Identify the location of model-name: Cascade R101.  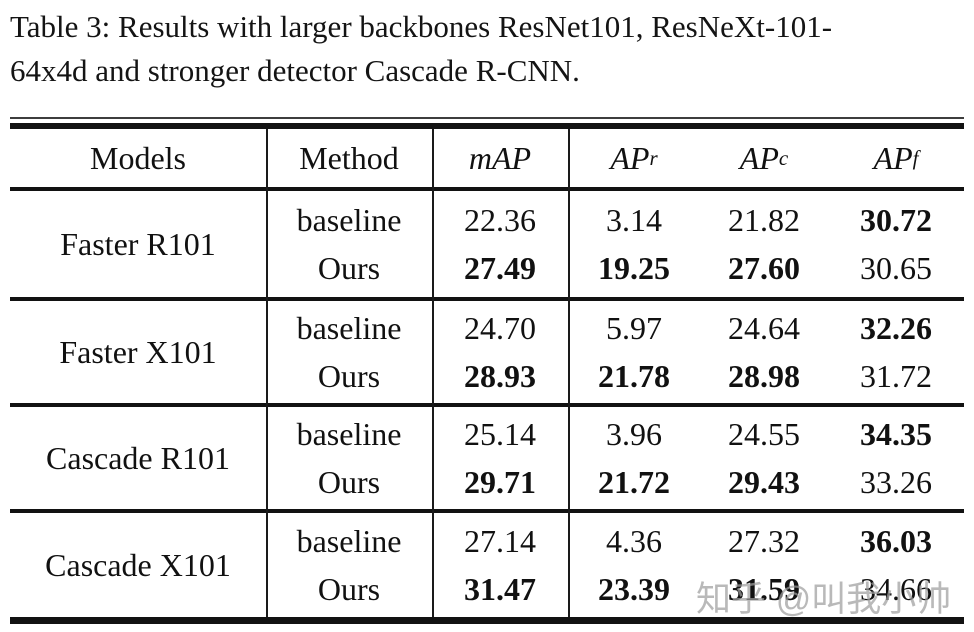
(138, 457).